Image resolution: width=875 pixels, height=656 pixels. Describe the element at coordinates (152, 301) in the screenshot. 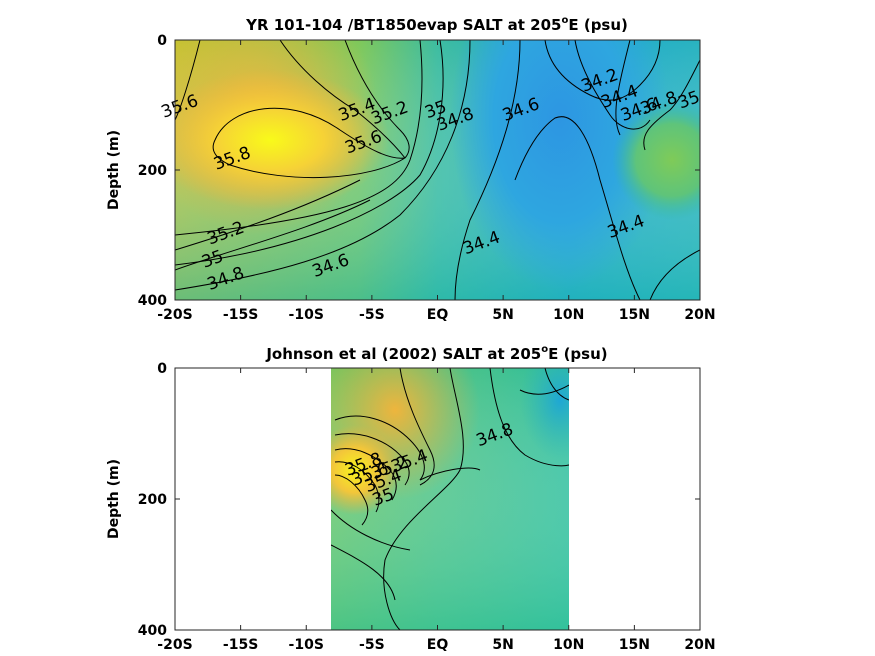

I see `top-y-tick-label: 400` at that location.